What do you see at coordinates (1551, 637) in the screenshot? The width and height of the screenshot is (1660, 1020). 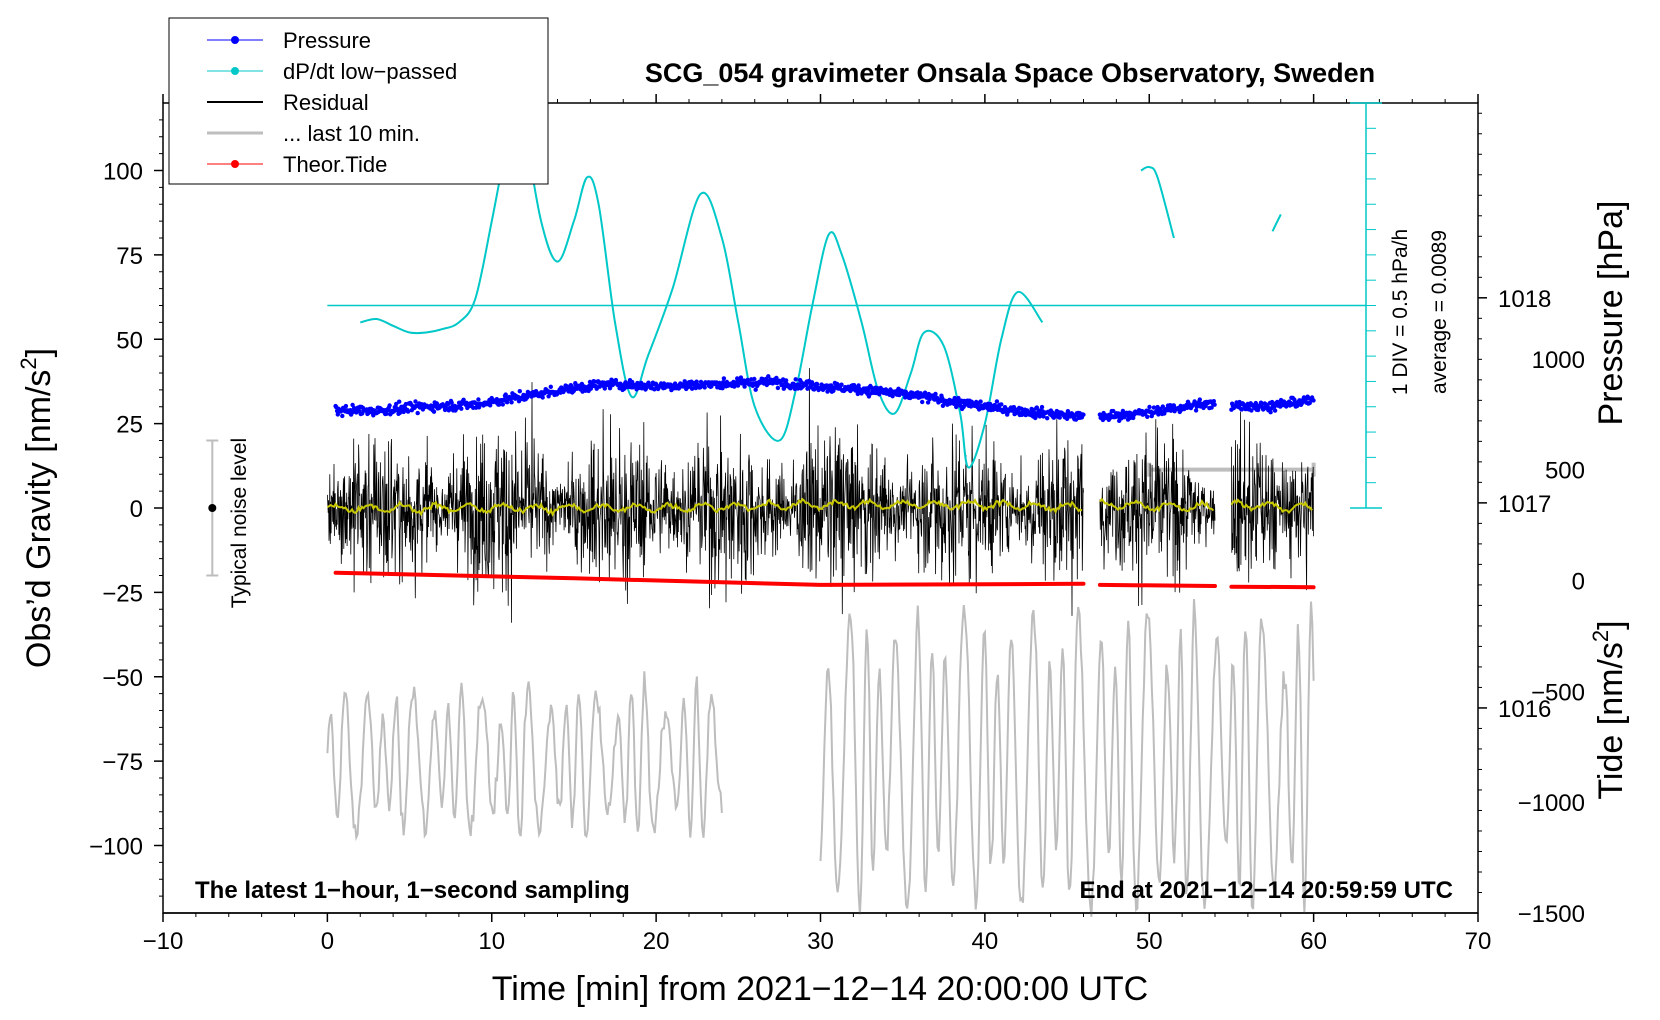 I see `tide-axis: 1000 500 0 −500 −1000 −1500` at bounding box center [1551, 637].